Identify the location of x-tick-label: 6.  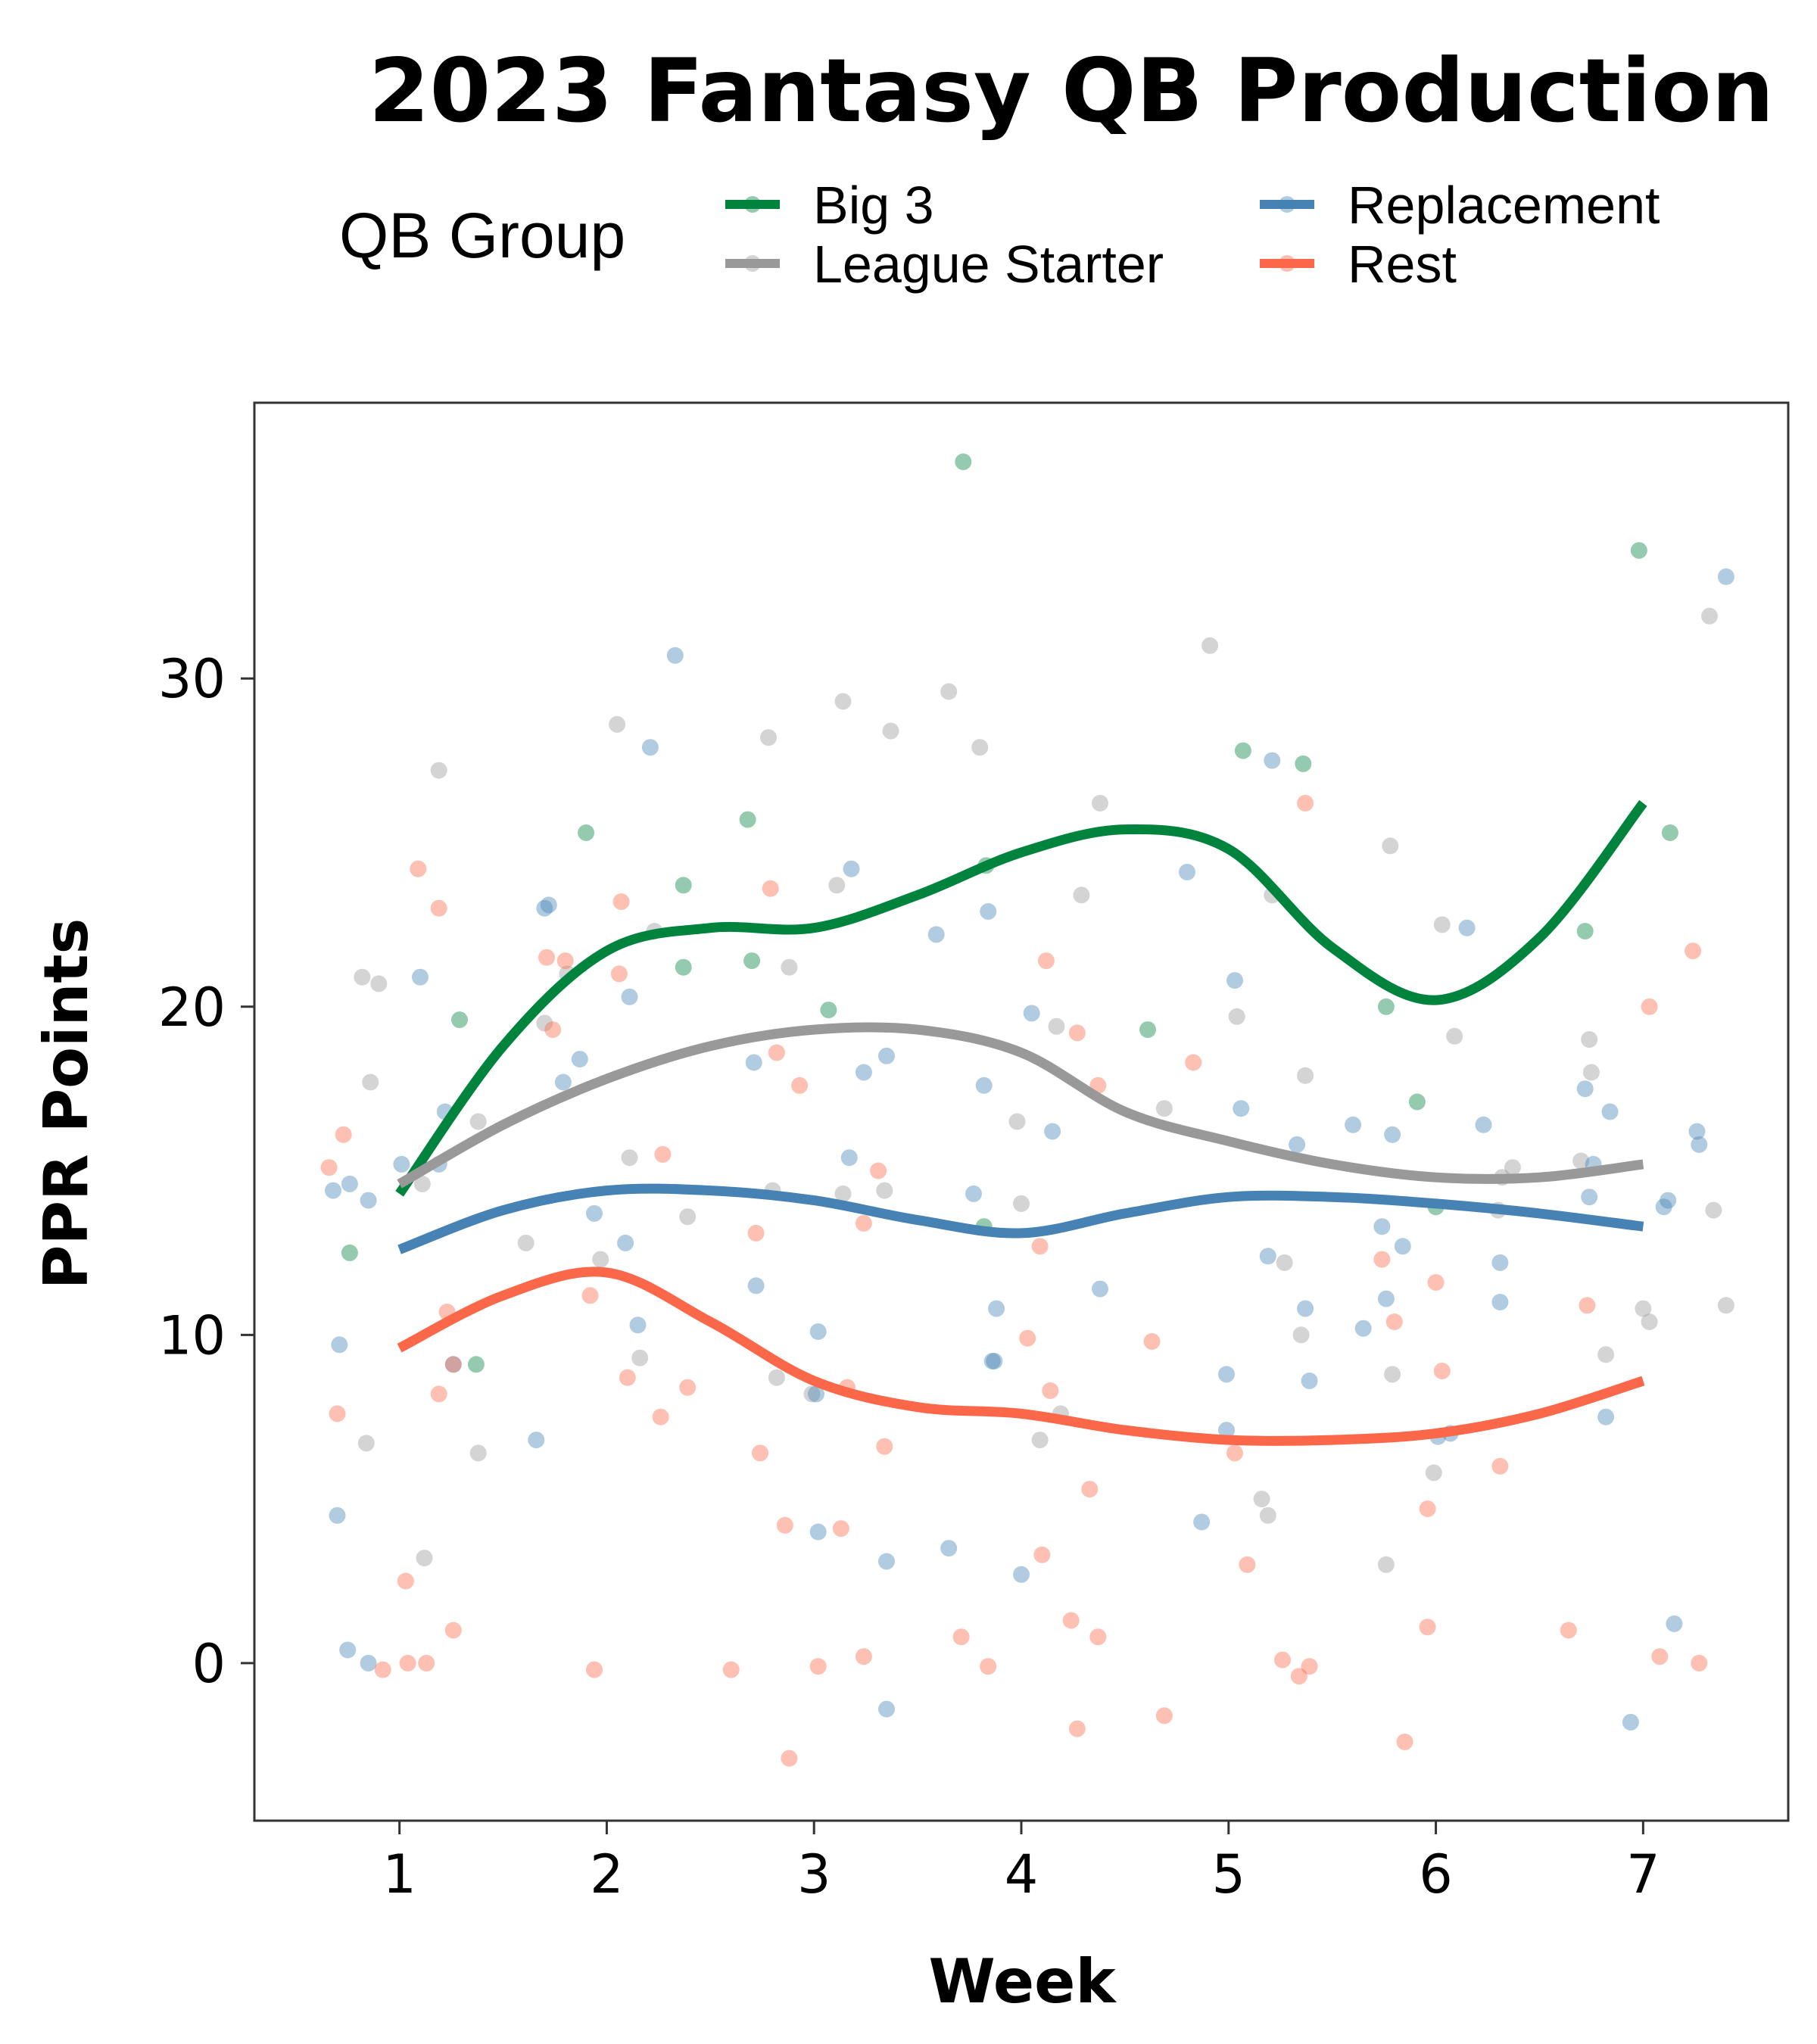
(1436, 1874).